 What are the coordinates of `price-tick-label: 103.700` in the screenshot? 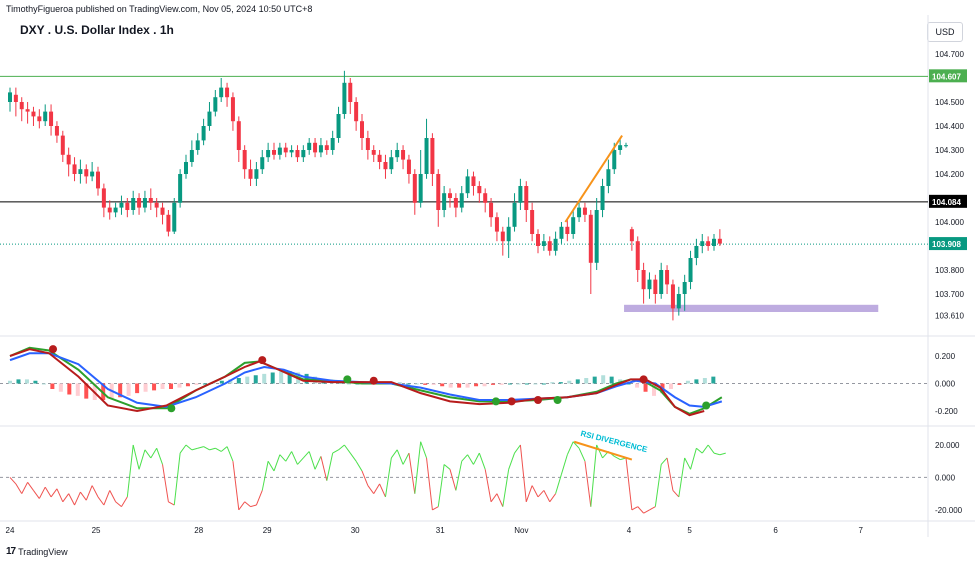 It's located at (949, 294).